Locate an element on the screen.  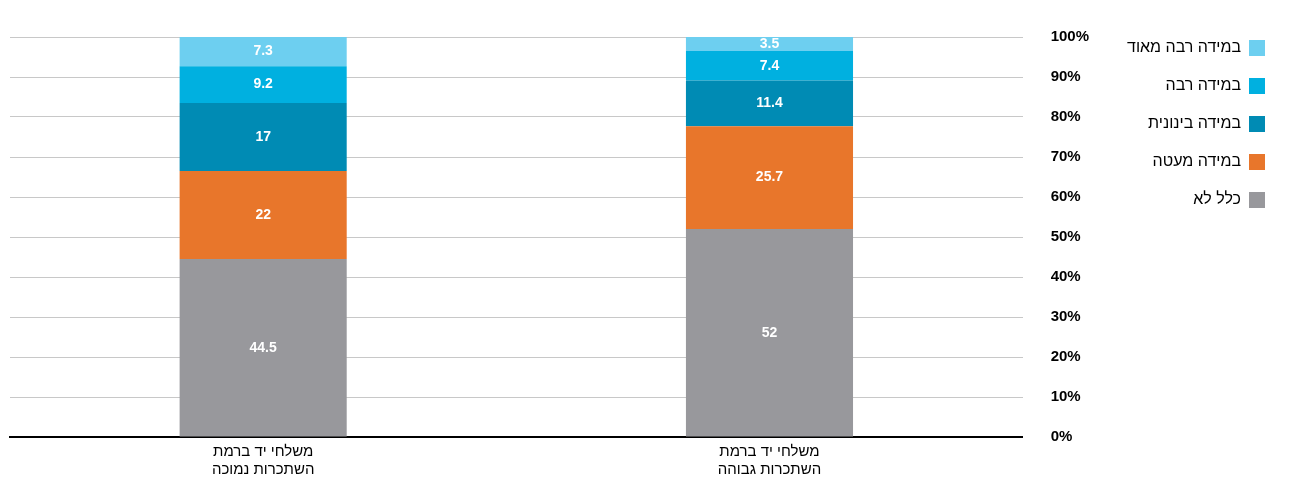
legend-label: במידה בינונית is located at coordinates (1195, 123).